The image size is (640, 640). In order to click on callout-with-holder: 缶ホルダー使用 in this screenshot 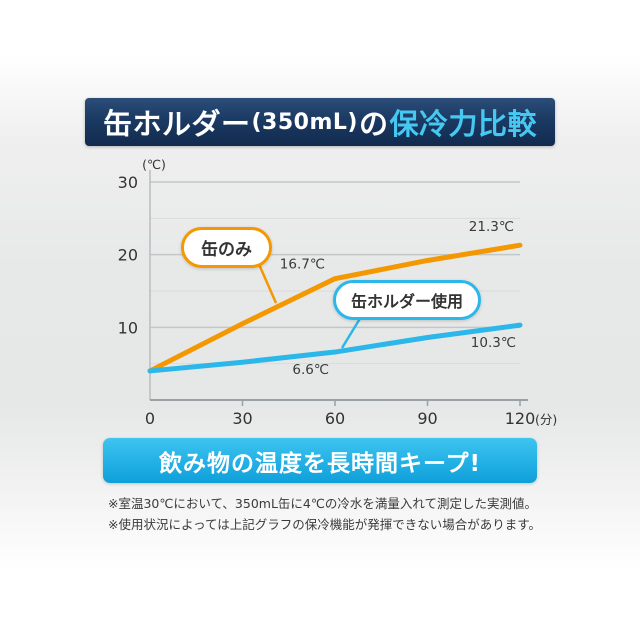, I will do `click(407, 300)`.